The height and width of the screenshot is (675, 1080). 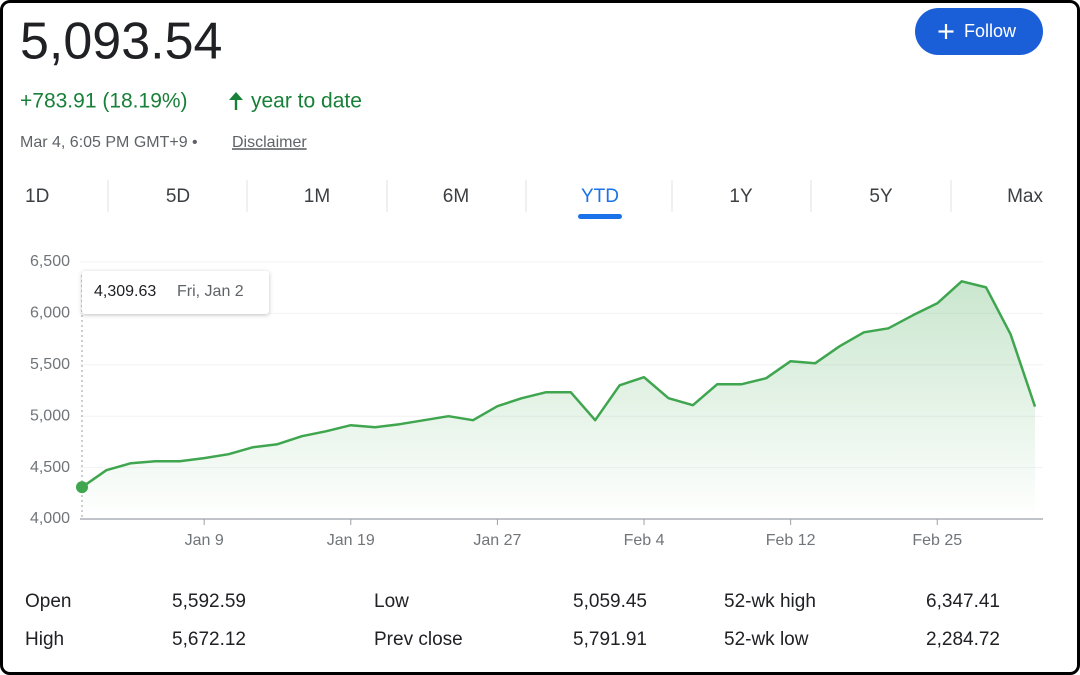 I want to click on y-tick-label: 5,000, so click(x=50, y=415).